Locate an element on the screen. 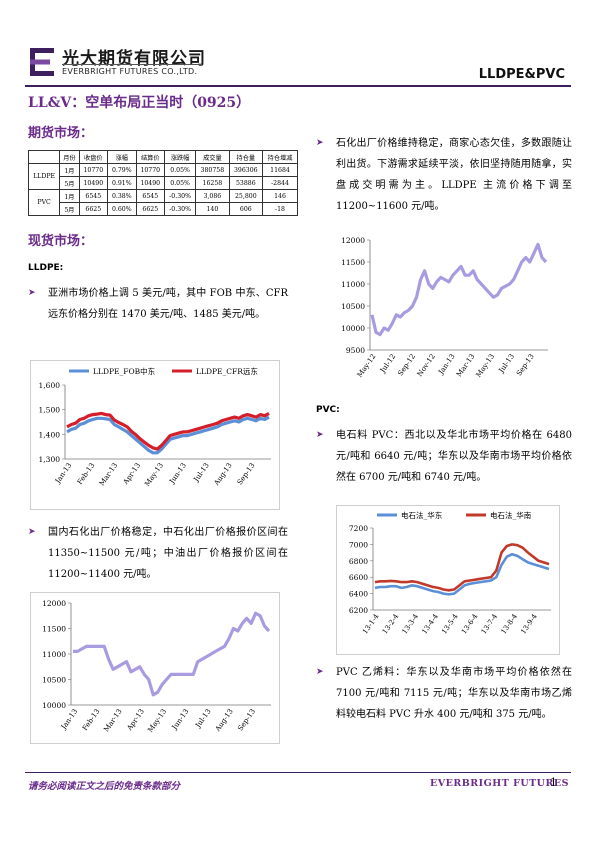  table-header-cell: 持仓增减 is located at coordinates (280, 157).